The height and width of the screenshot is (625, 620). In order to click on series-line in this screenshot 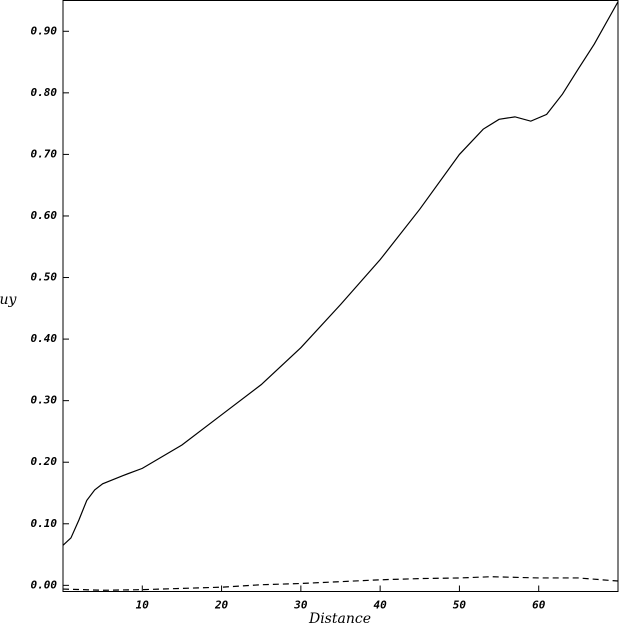, I will do `click(340, 583)`.